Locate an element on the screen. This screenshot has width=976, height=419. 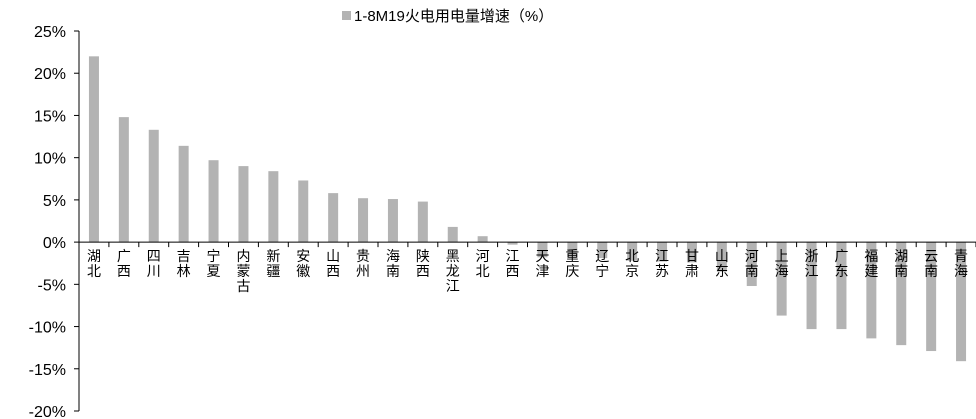
x-tick-label: 青海 is located at coordinates (961, 264).